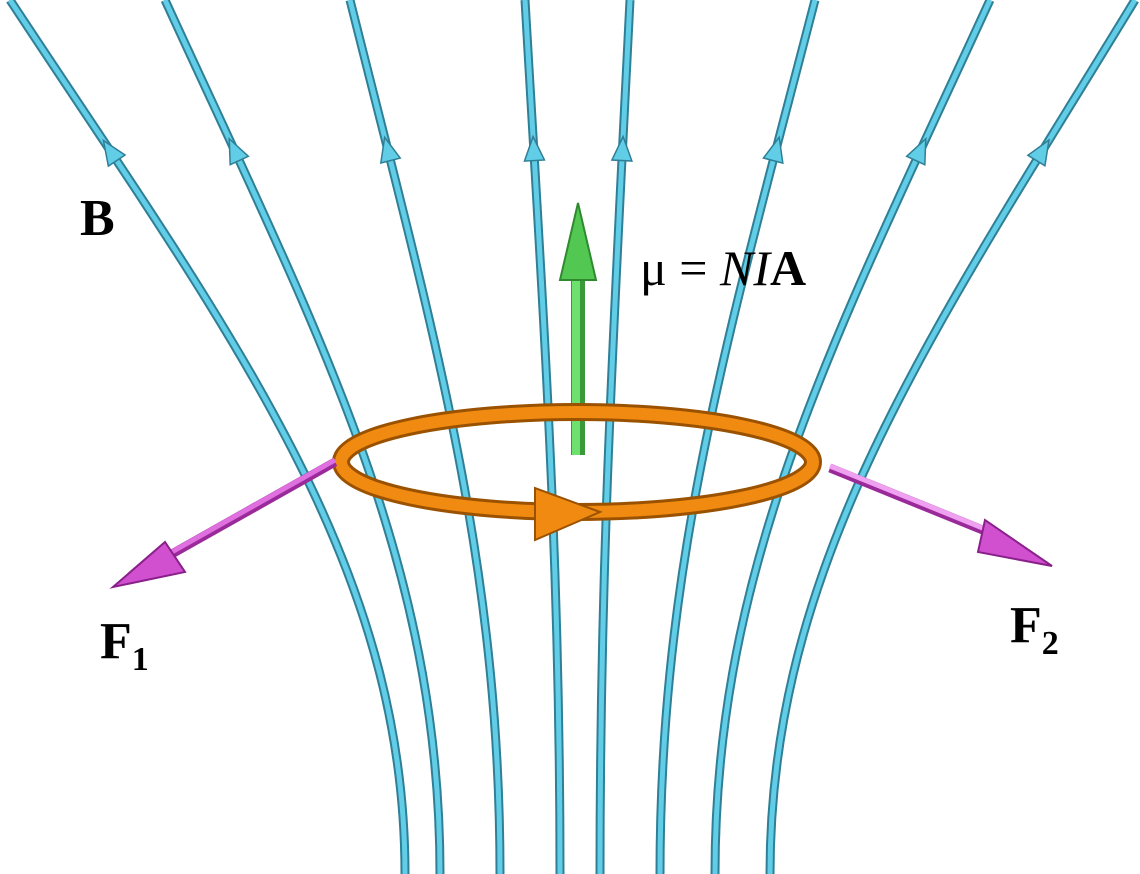  What do you see at coordinates (1050, 643) in the screenshot?
I see `force2-subscript: 2` at bounding box center [1050, 643].